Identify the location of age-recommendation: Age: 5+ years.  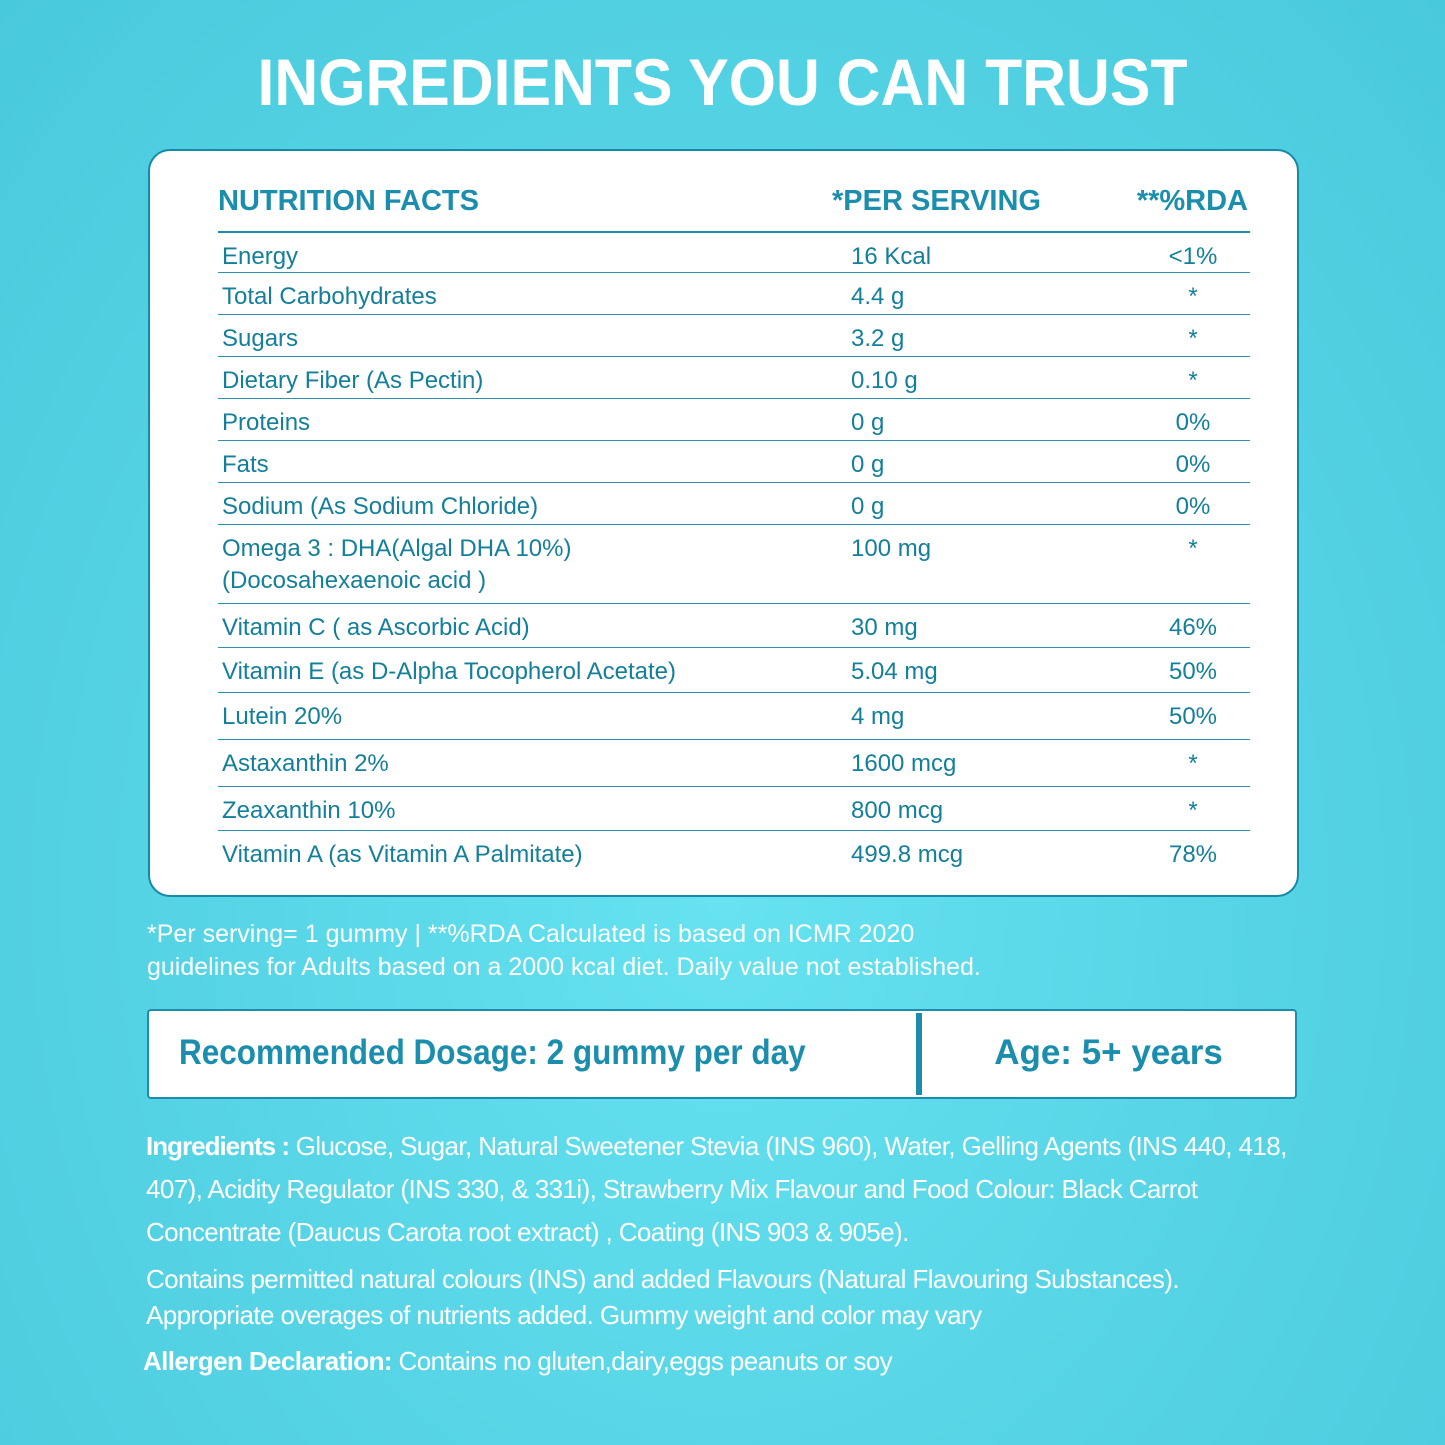
(1108, 1052).